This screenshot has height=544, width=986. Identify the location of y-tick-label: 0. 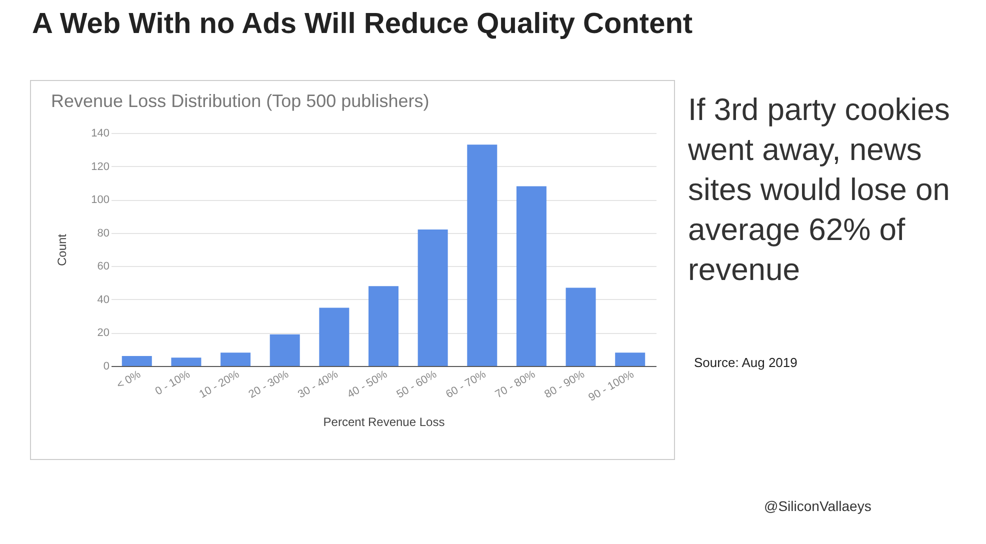
(106, 366).